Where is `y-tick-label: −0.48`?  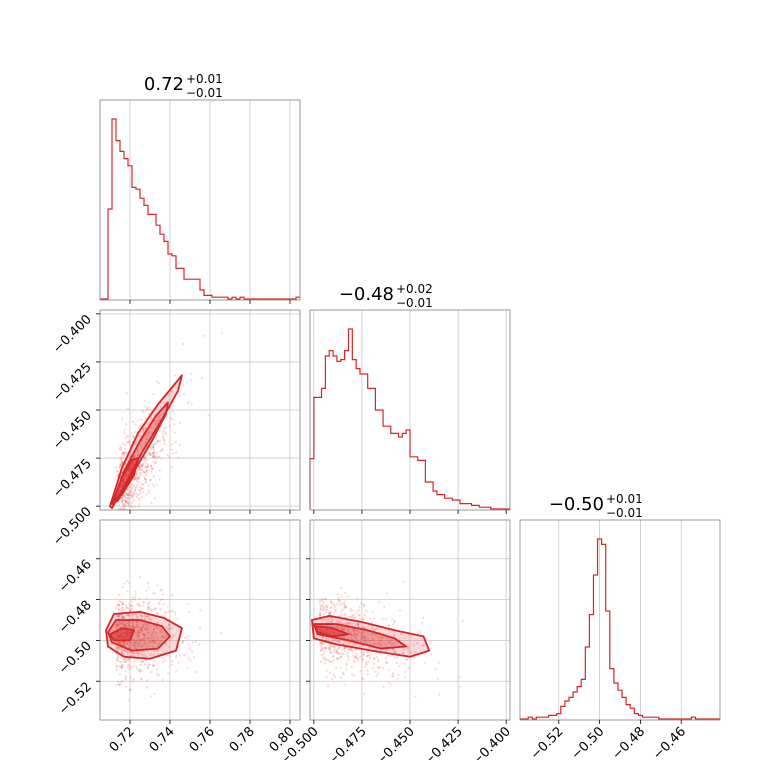 y-tick-label: −0.48 is located at coordinates (75, 617).